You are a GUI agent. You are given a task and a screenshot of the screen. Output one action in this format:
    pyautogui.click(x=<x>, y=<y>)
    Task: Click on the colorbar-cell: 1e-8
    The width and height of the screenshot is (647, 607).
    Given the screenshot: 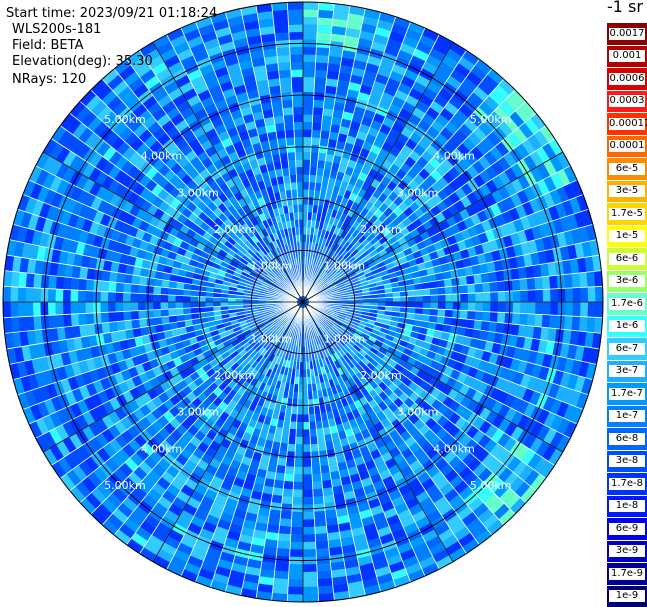 What is the action you would take?
    pyautogui.click(x=627, y=505)
    